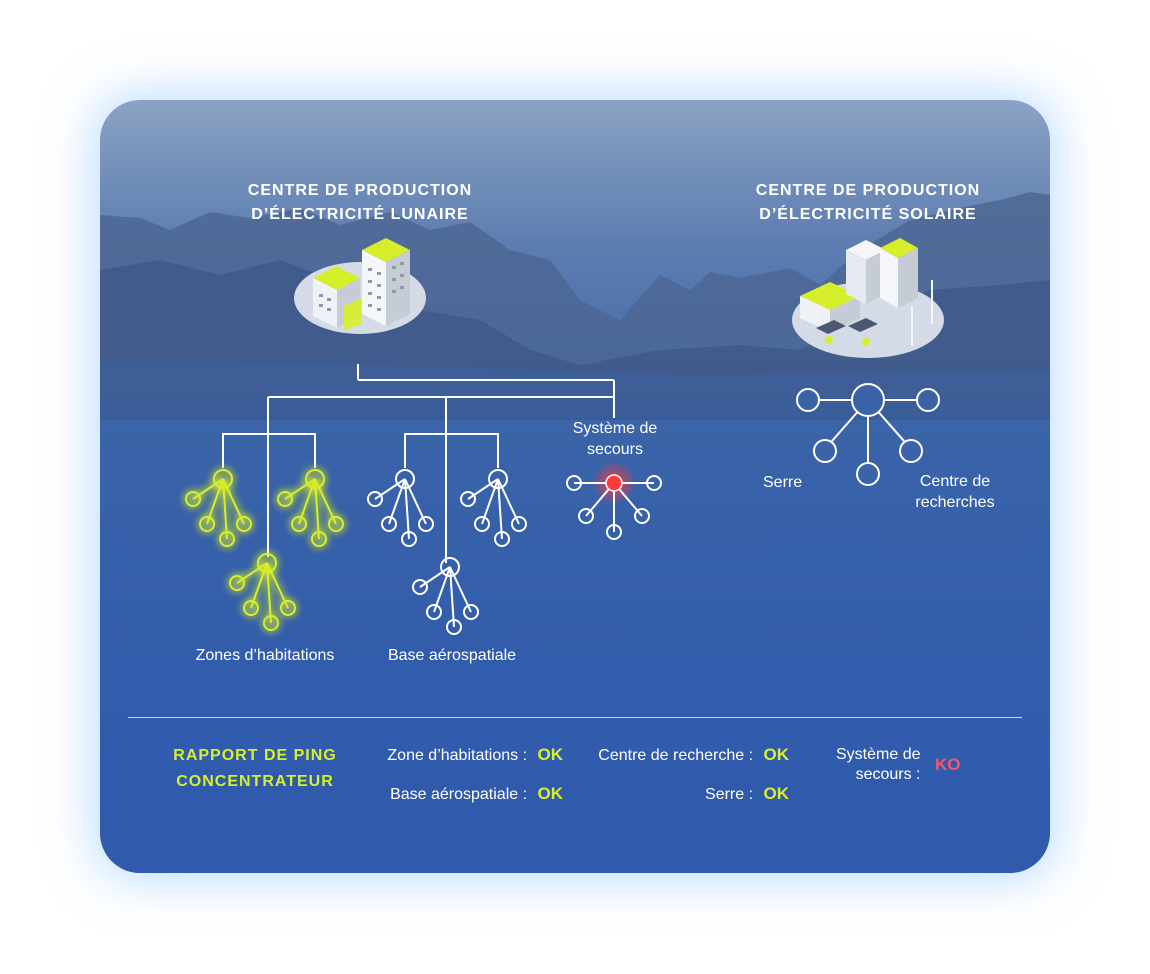 This screenshot has height=974, width=1150. Describe the element at coordinates (955, 481) in the screenshot. I see `centre-label-line1: Centre de` at that location.